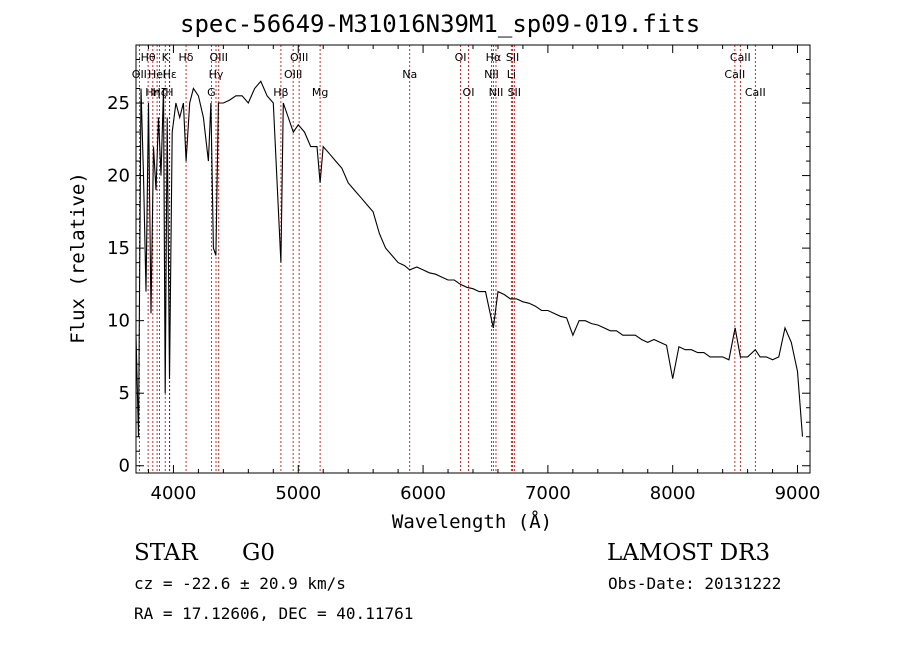 The height and width of the screenshot is (649, 900). Describe the element at coordinates (695, 583) in the screenshot. I see `observation-date: Obs-Date: 20131222` at that location.